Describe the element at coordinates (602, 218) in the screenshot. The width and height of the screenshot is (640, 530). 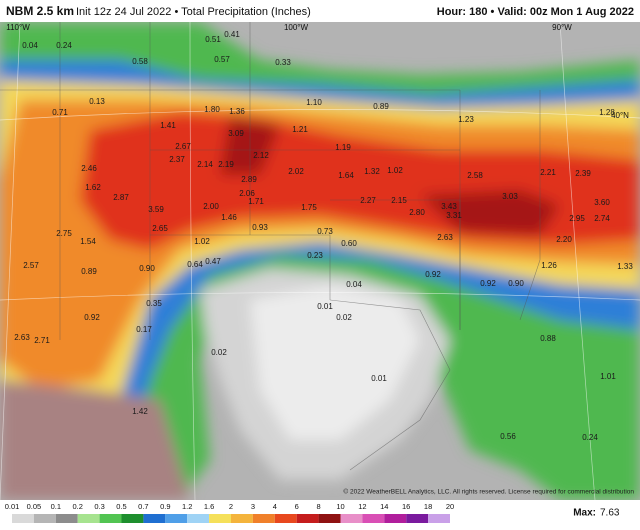
I see `point-value: 2.74` at that location.